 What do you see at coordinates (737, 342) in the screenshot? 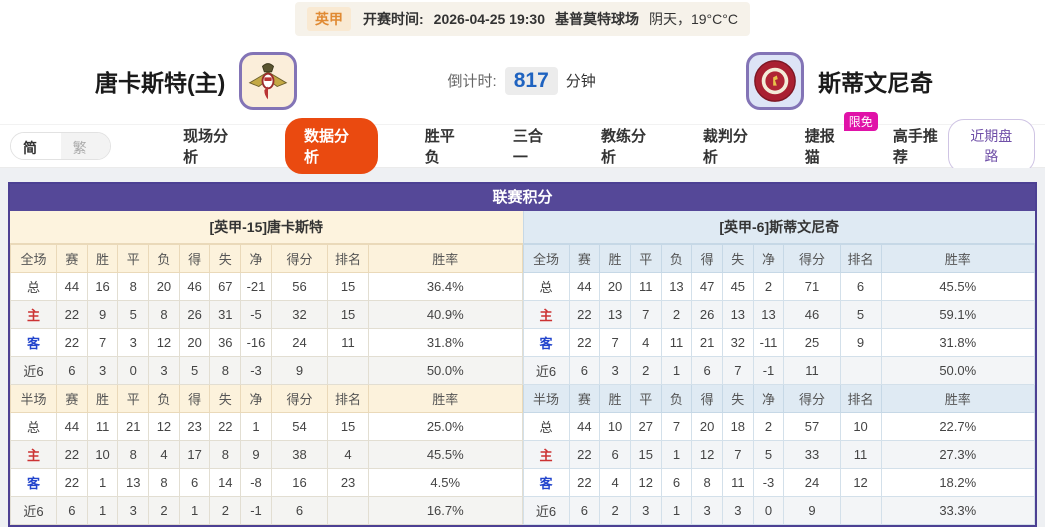
I see `stat-cell: 32` at bounding box center [737, 342].